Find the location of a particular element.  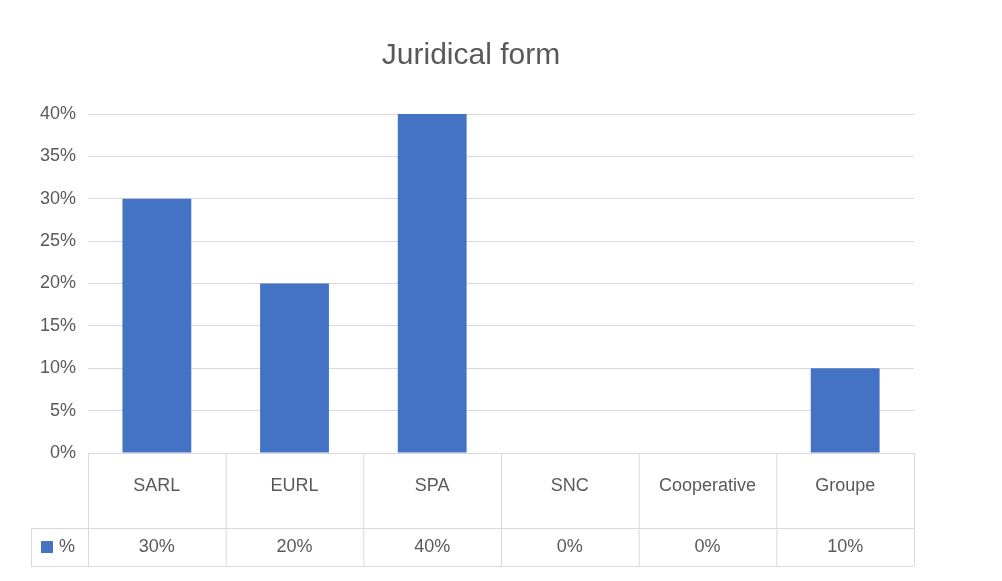

y-tick-label: 40% is located at coordinates (58, 112).